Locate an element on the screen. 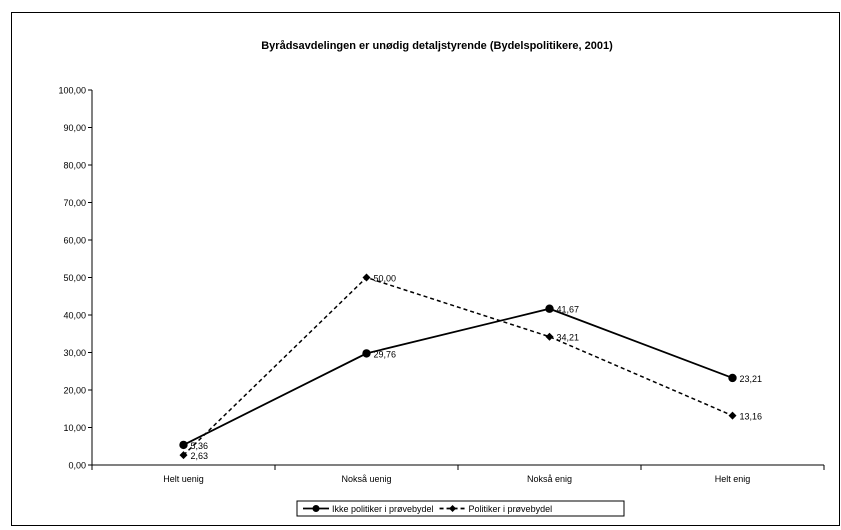 The height and width of the screenshot is (530, 841). y-tick-label: 0,00 is located at coordinates (77, 466).